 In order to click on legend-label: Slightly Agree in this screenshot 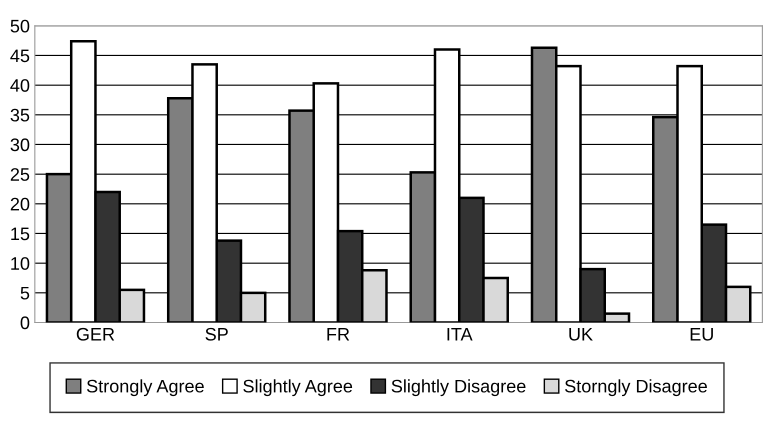, I will do `click(297, 387)`.